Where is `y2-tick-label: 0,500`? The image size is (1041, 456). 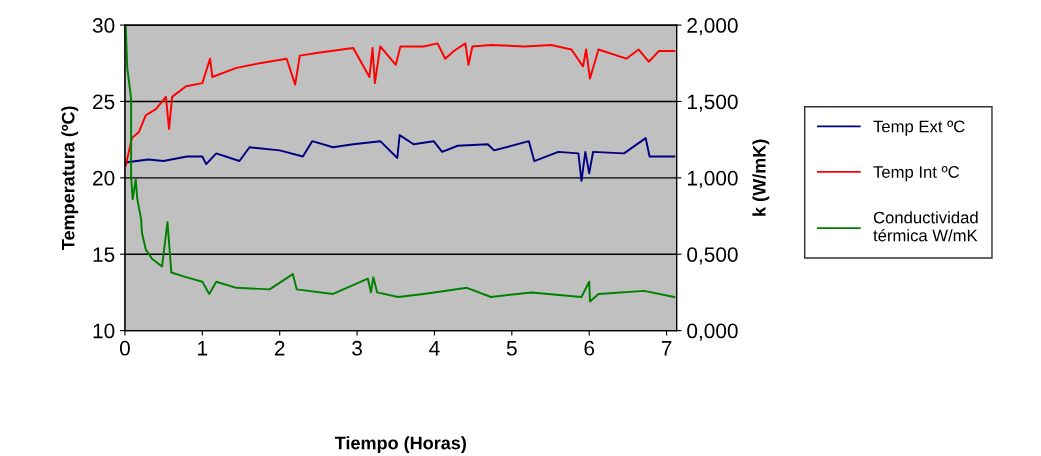 y2-tick-label: 0,500 is located at coordinates (712, 256).